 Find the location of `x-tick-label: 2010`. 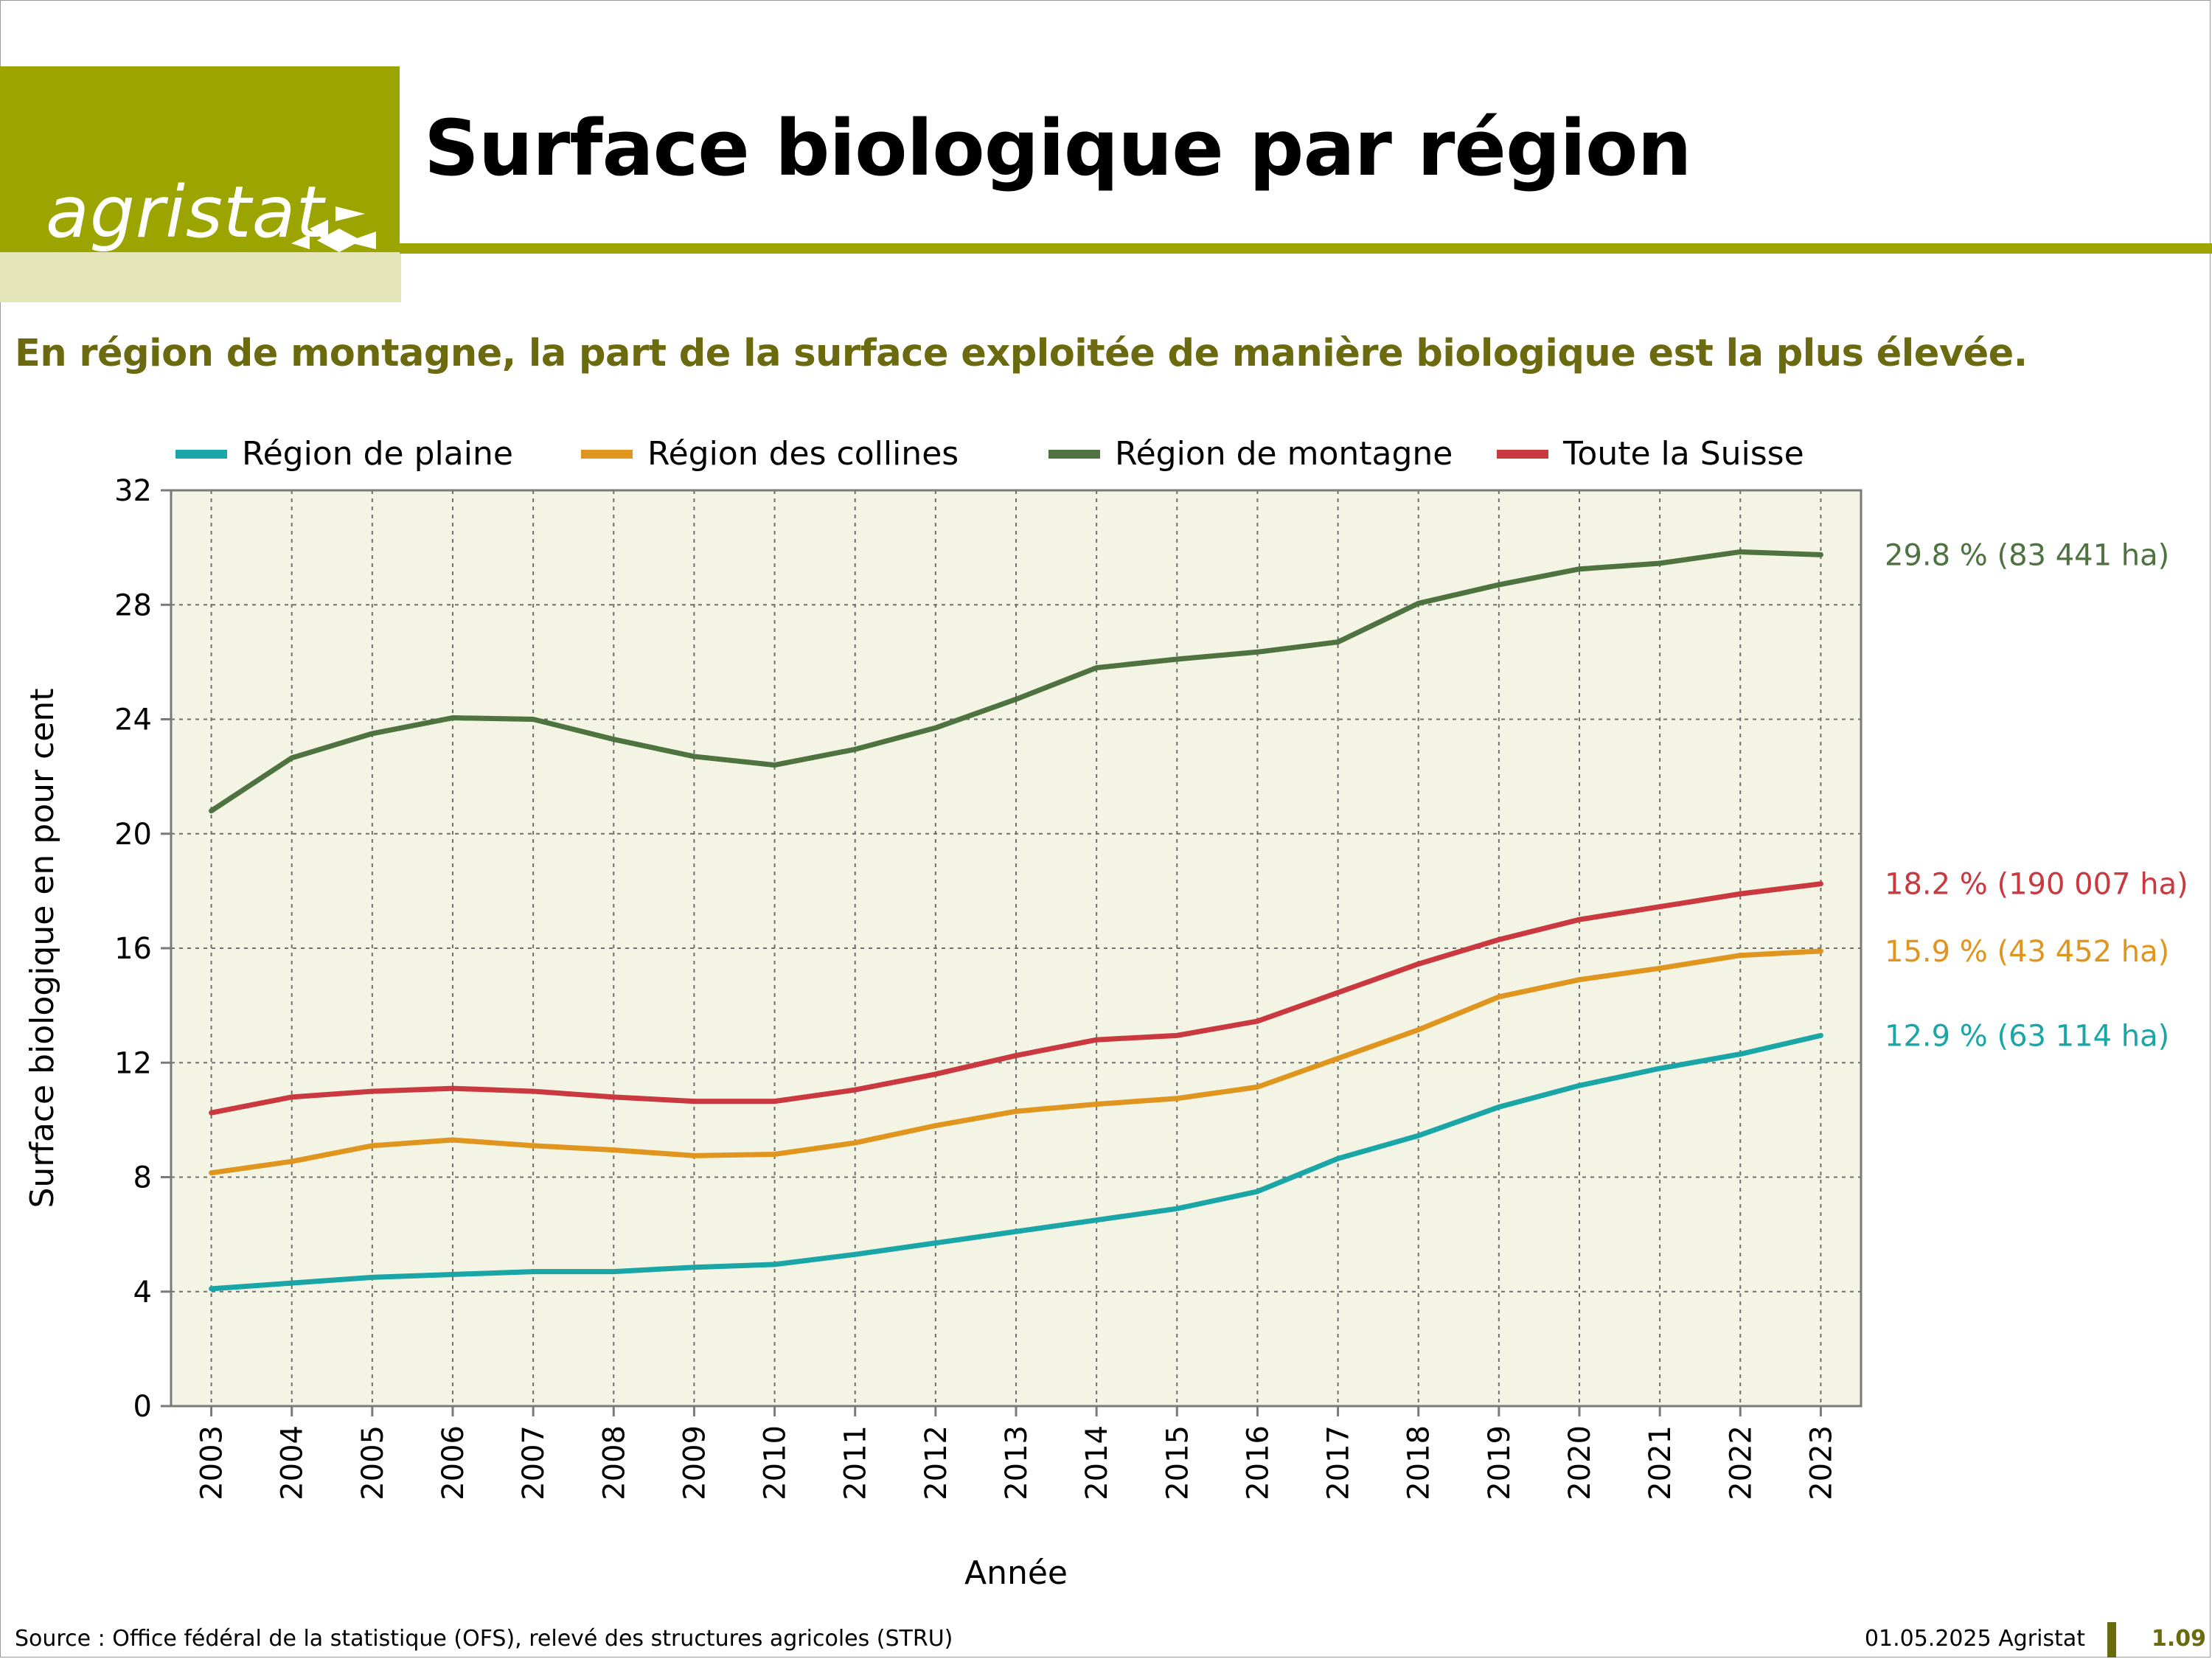

x-tick-label: 2010 is located at coordinates (776, 1462).